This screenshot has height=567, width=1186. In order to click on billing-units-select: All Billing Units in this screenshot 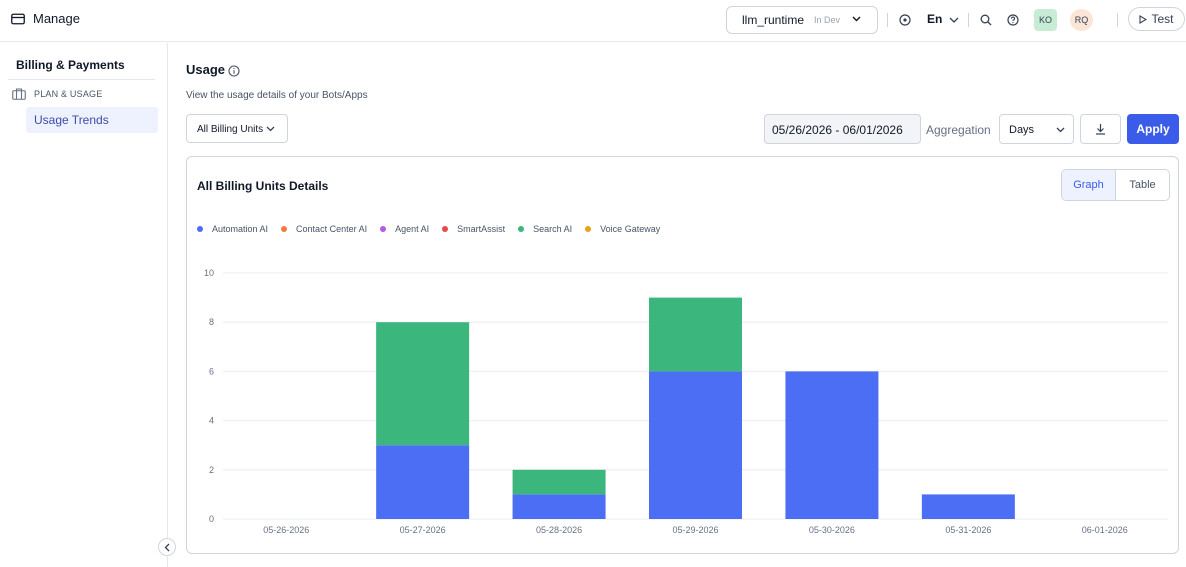, I will do `click(237, 128)`.